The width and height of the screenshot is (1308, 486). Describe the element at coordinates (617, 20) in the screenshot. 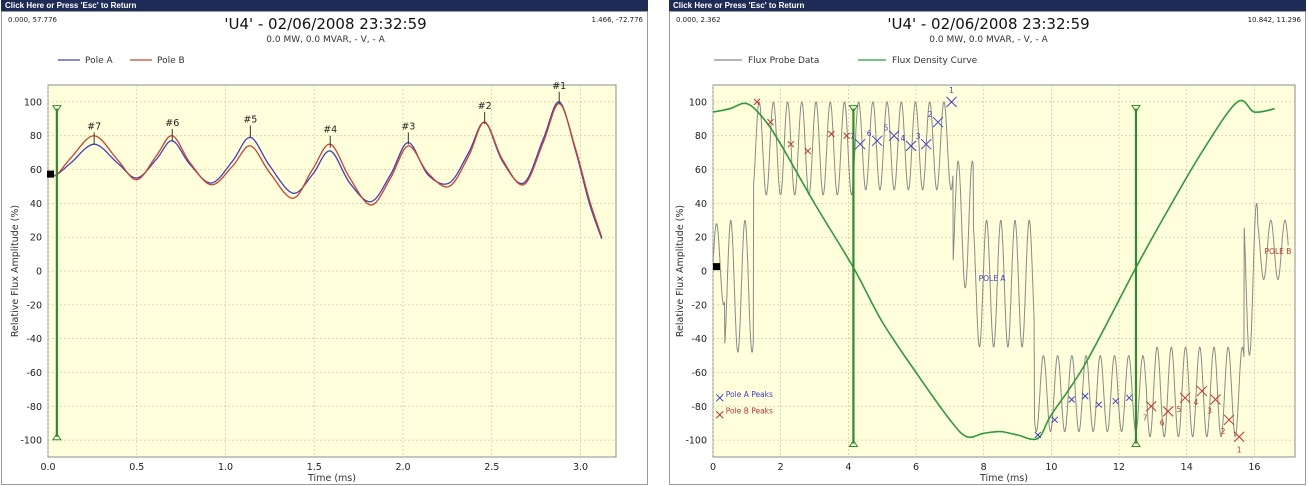

I see `corner-right-readout: 1.466, -72.776` at that location.